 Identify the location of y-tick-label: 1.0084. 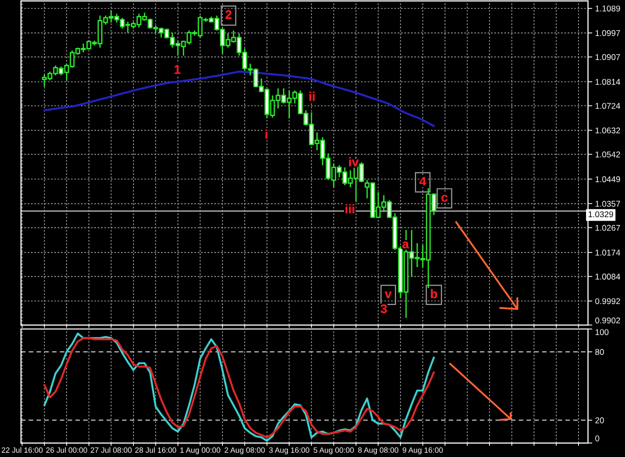
(608, 277).